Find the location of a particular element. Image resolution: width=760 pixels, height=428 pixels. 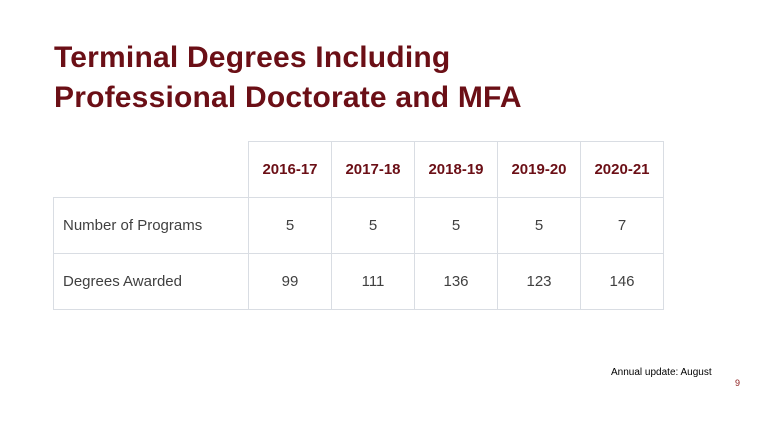

table-cell: 99 is located at coordinates (290, 281).